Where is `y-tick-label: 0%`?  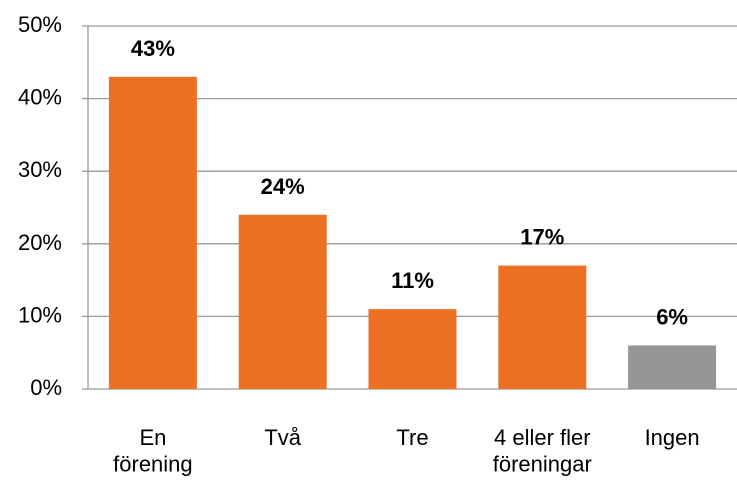
y-tick-label: 0% is located at coordinates (46, 387).